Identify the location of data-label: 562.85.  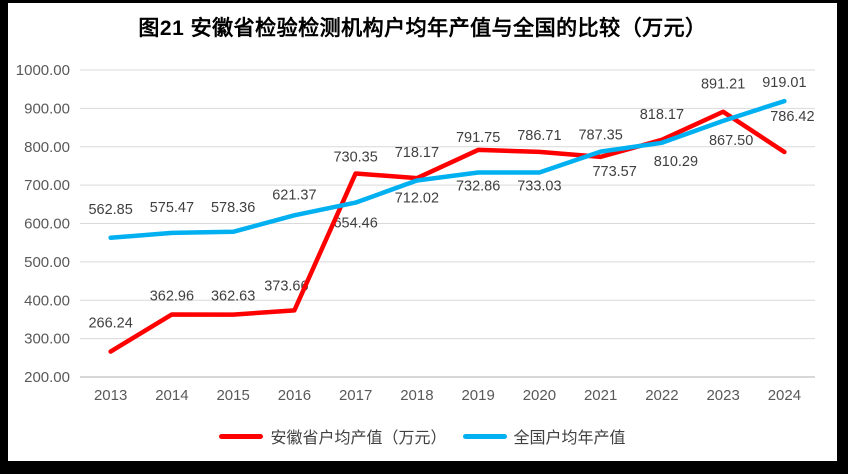
(110, 210).